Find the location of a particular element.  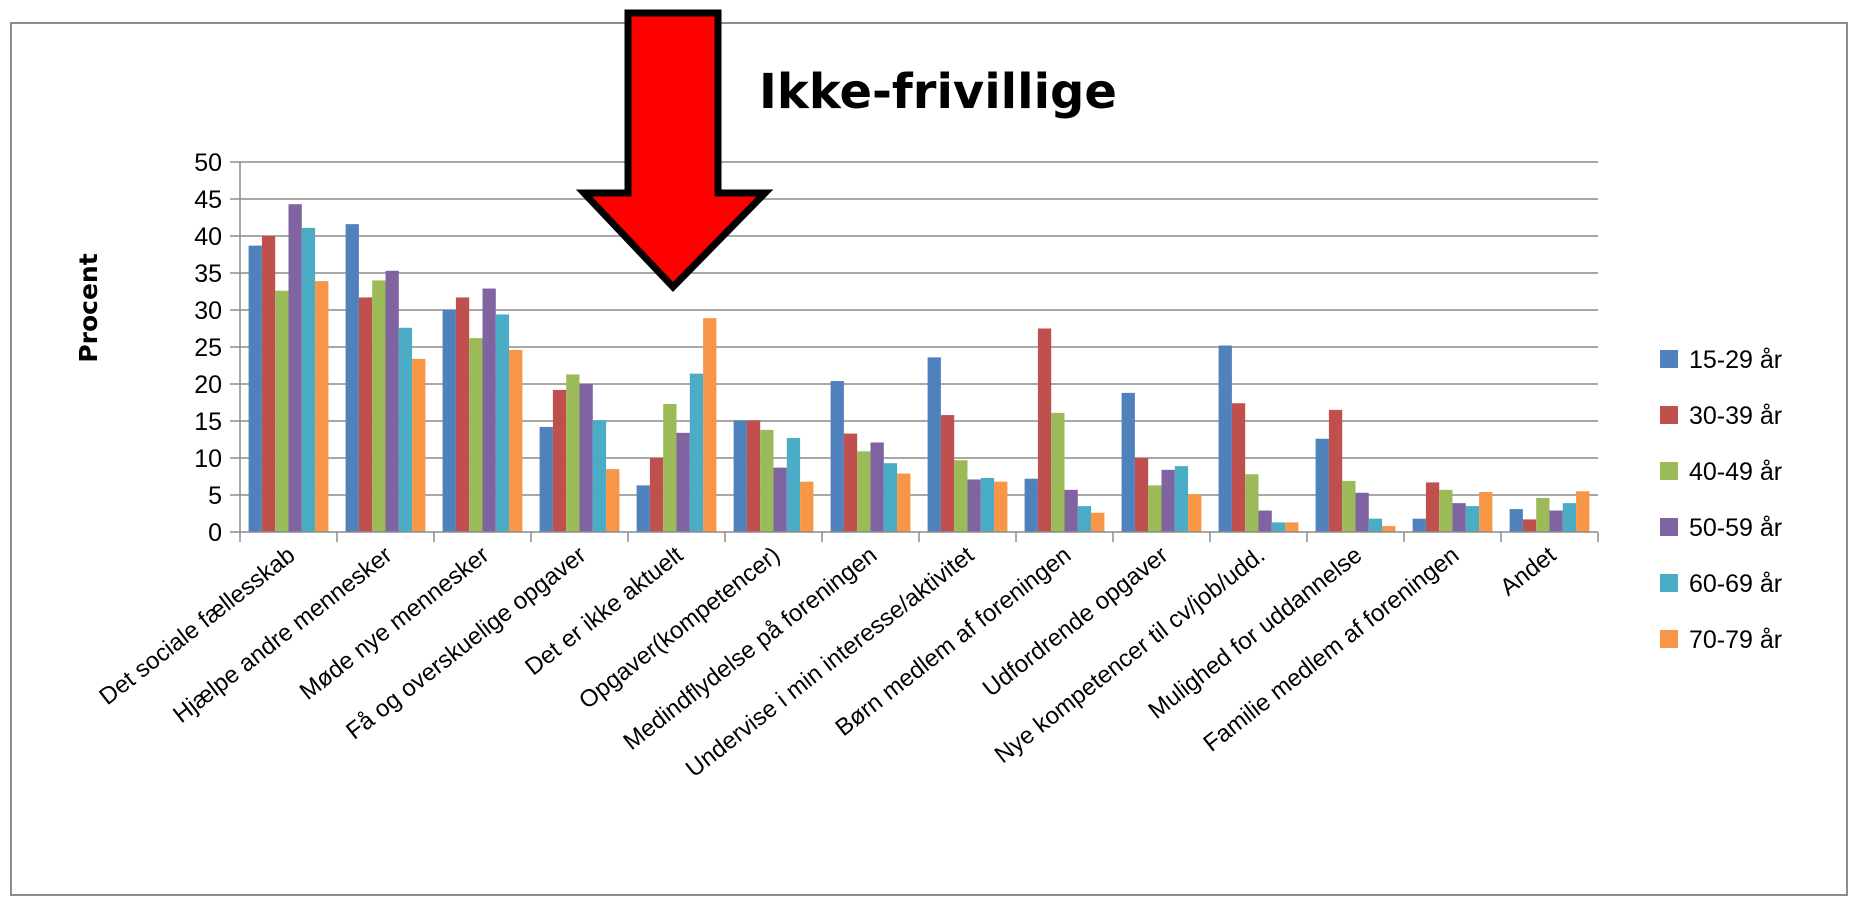

x-tick-label: Udfordrende opgaver is located at coordinates (1075, 621).